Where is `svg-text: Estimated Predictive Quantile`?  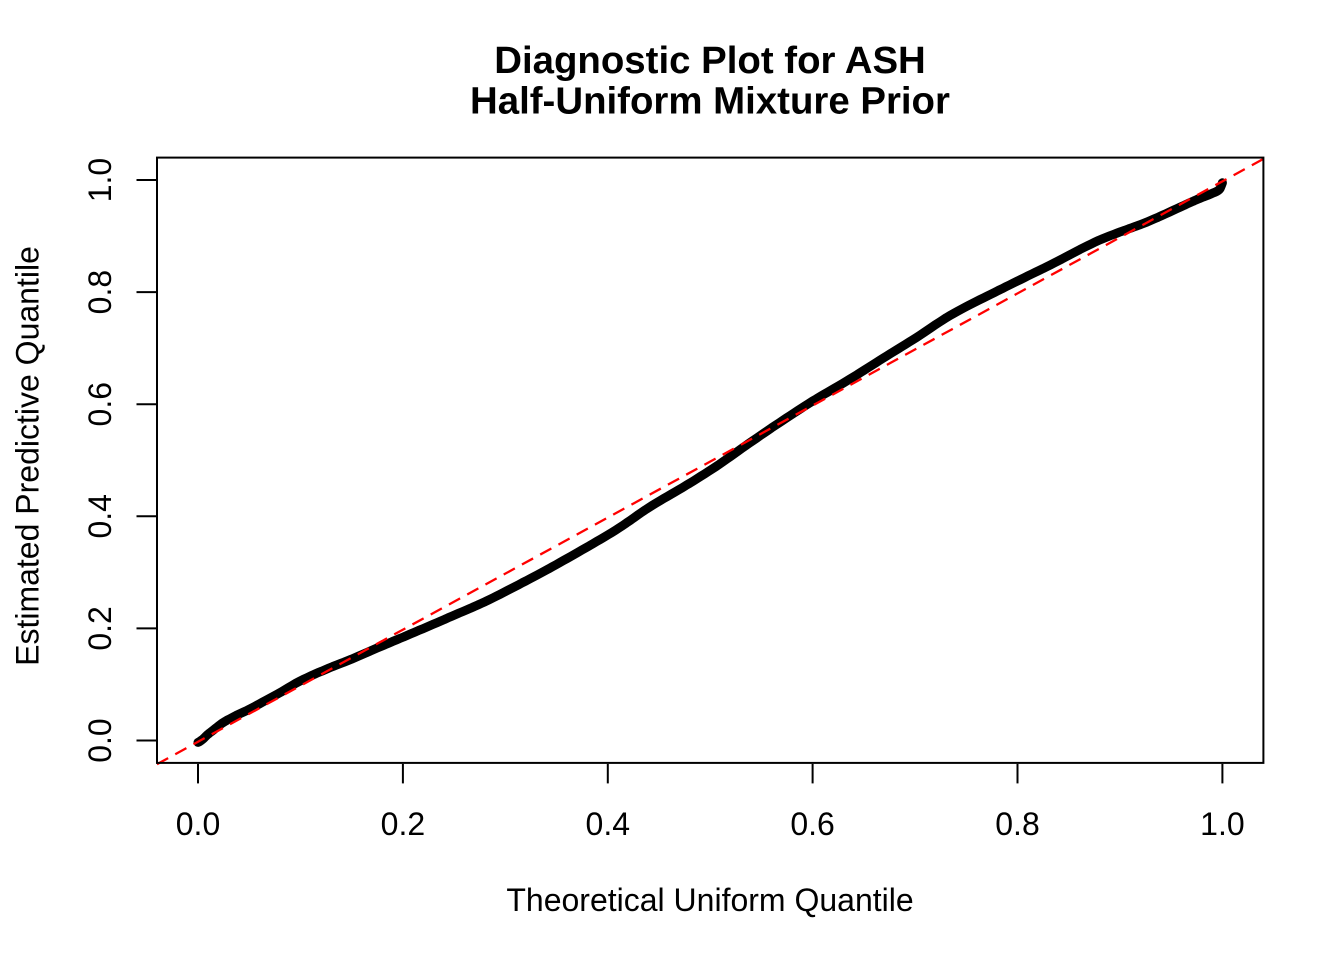 svg-text: Estimated Predictive Quantile is located at coordinates (28, 456).